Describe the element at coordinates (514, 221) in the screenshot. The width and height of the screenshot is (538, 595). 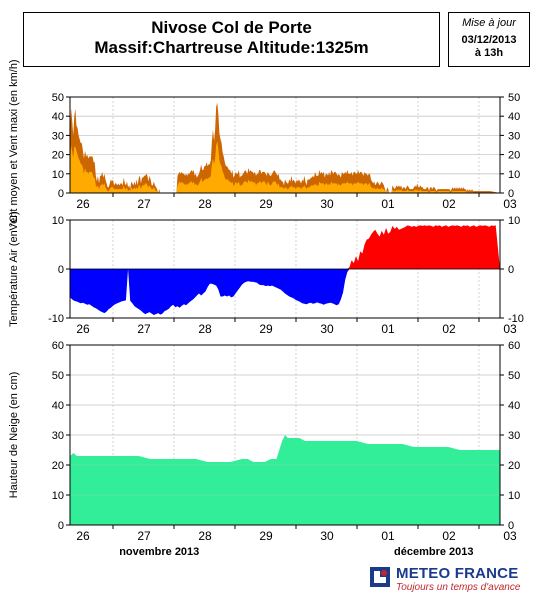
I see `temp-ytick-label-right: 10` at that location.